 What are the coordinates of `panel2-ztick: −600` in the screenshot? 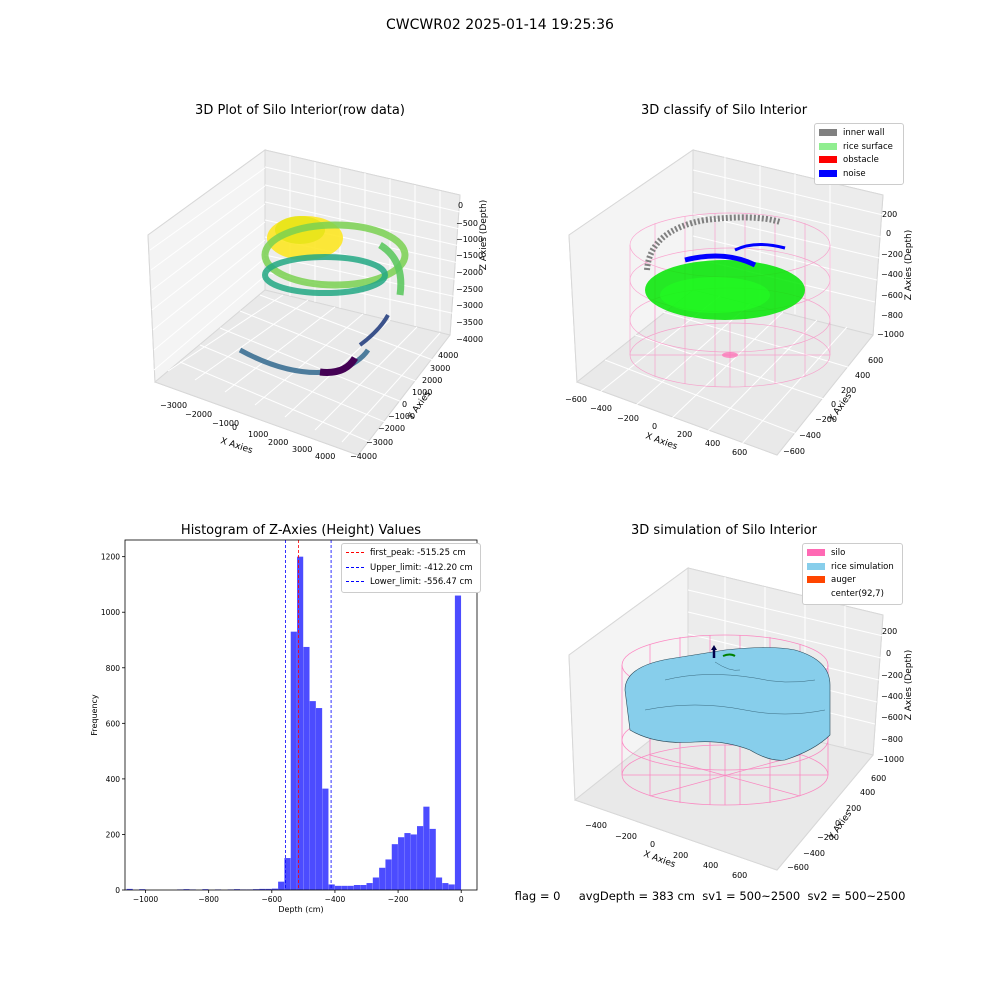 It's located at (892, 295).